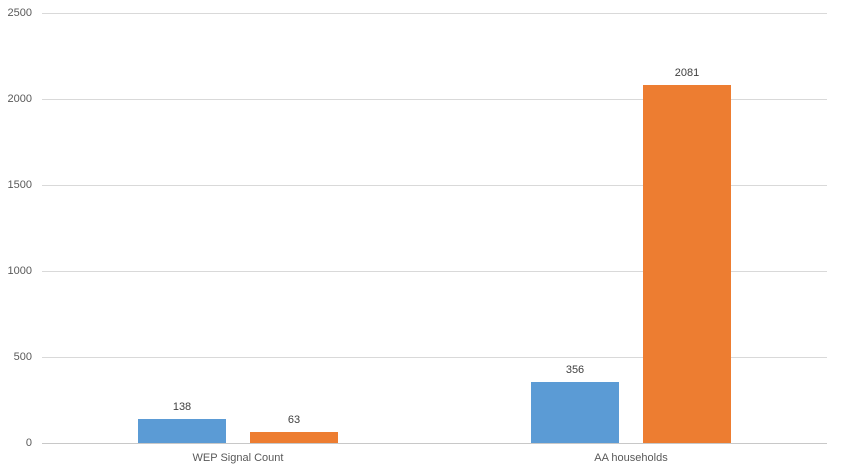 The height and width of the screenshot is (473, 843). I want to click on y-tick-label: 500, so click(22, 357).